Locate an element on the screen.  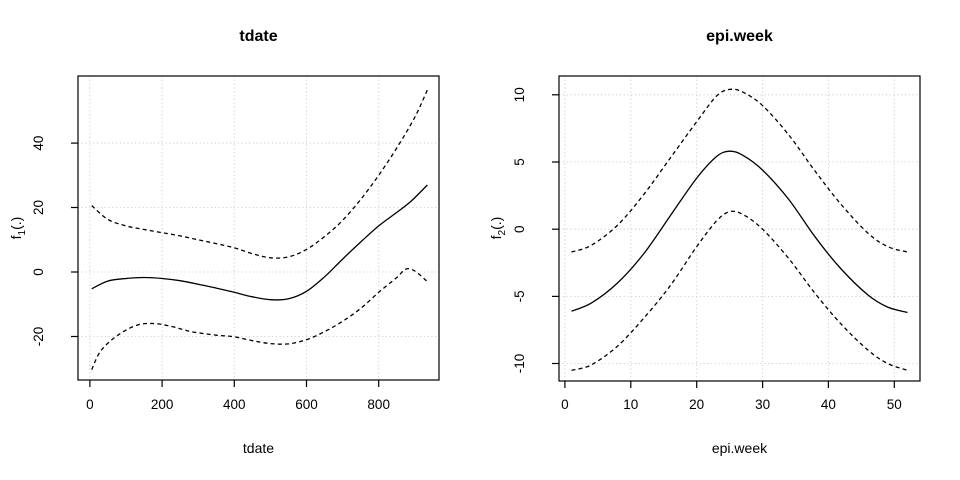
x-tick-label: 800 is located at coordinates (378, 404).